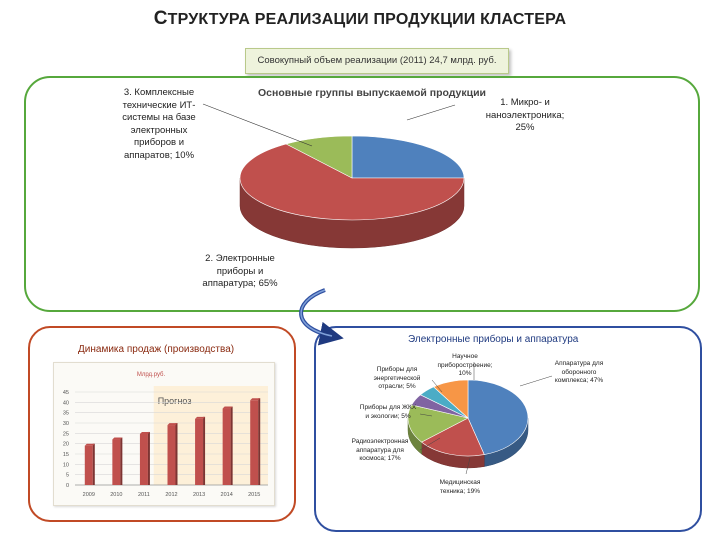 The height and width of the screenshot is (540, 720). What do you see at coordinates (66, 424) in the screenshot?
I see `bar-ytick-6: 30` at bounding box center [66, 424].